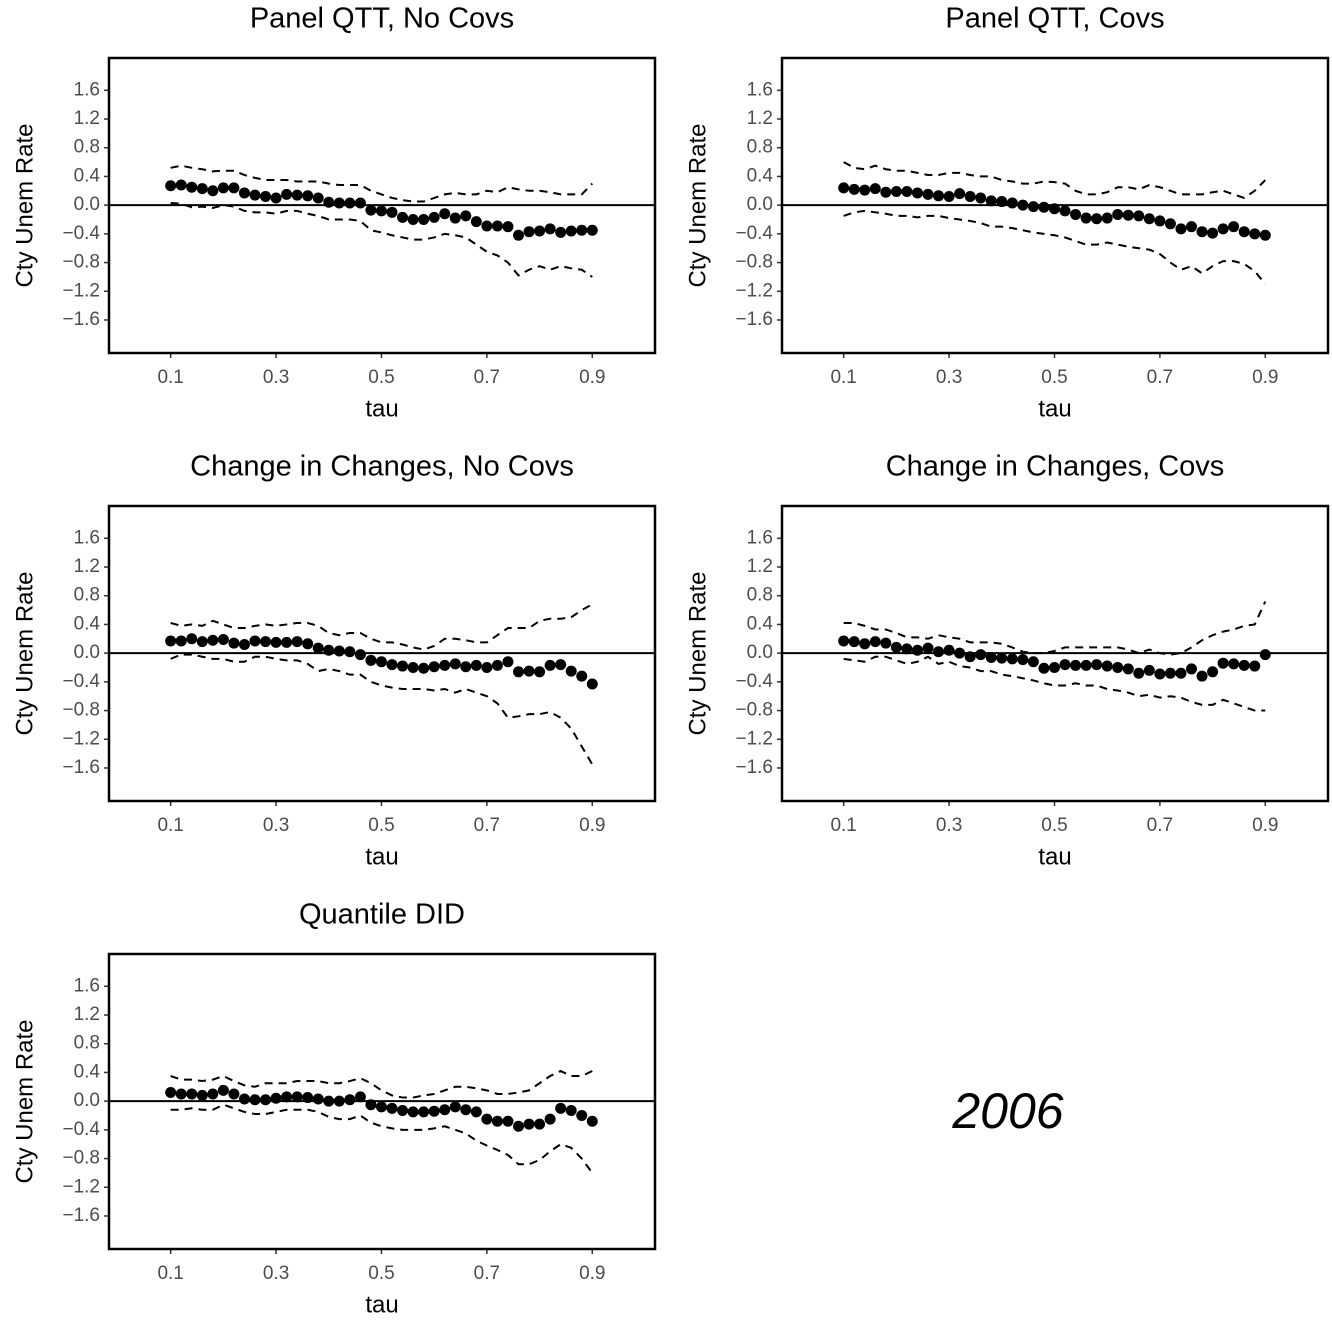 Image resolution: width=1332 pixels, height=1322 pixels. What do you see at coordinates (760, 652) in the screenshot?
I see `y-tick-label: 0.0` at bounding box center [760, 652].